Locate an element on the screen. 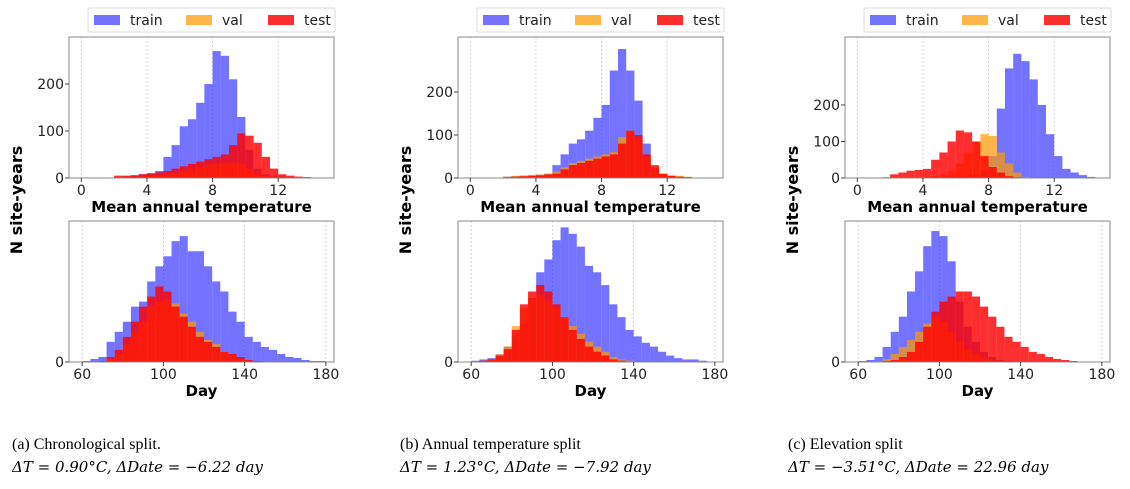 The width and height of the screenshot is (1130, 489). x-tick-label: 0 is located at coordinates (81, 191).